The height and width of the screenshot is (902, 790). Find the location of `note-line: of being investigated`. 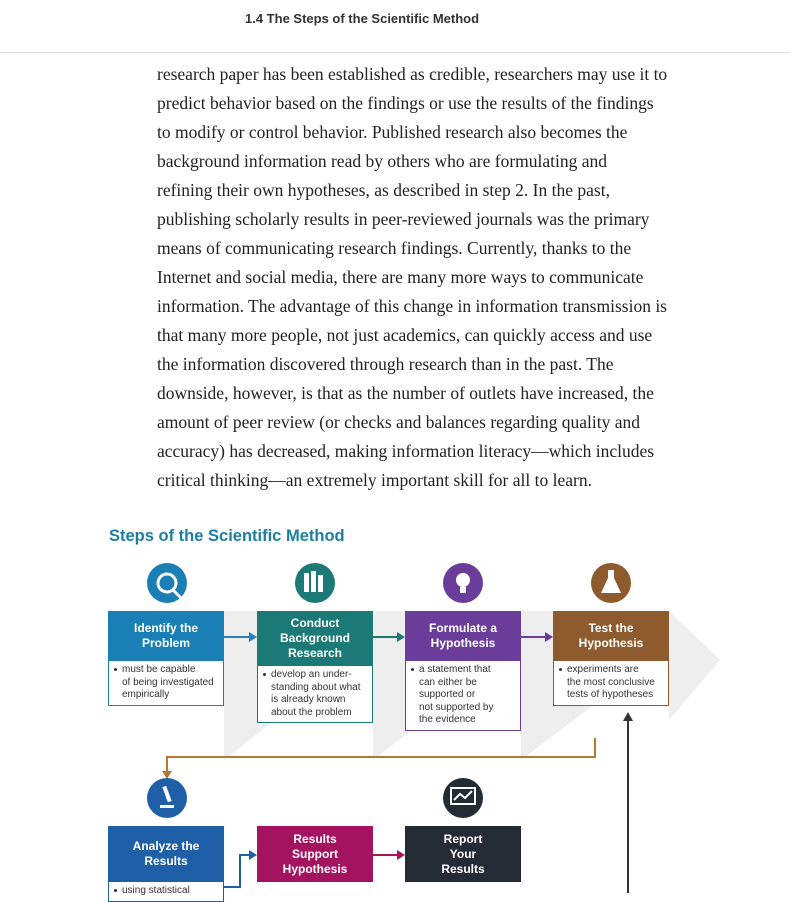

note-line: of being investigated is located at coordinates (168, 682).